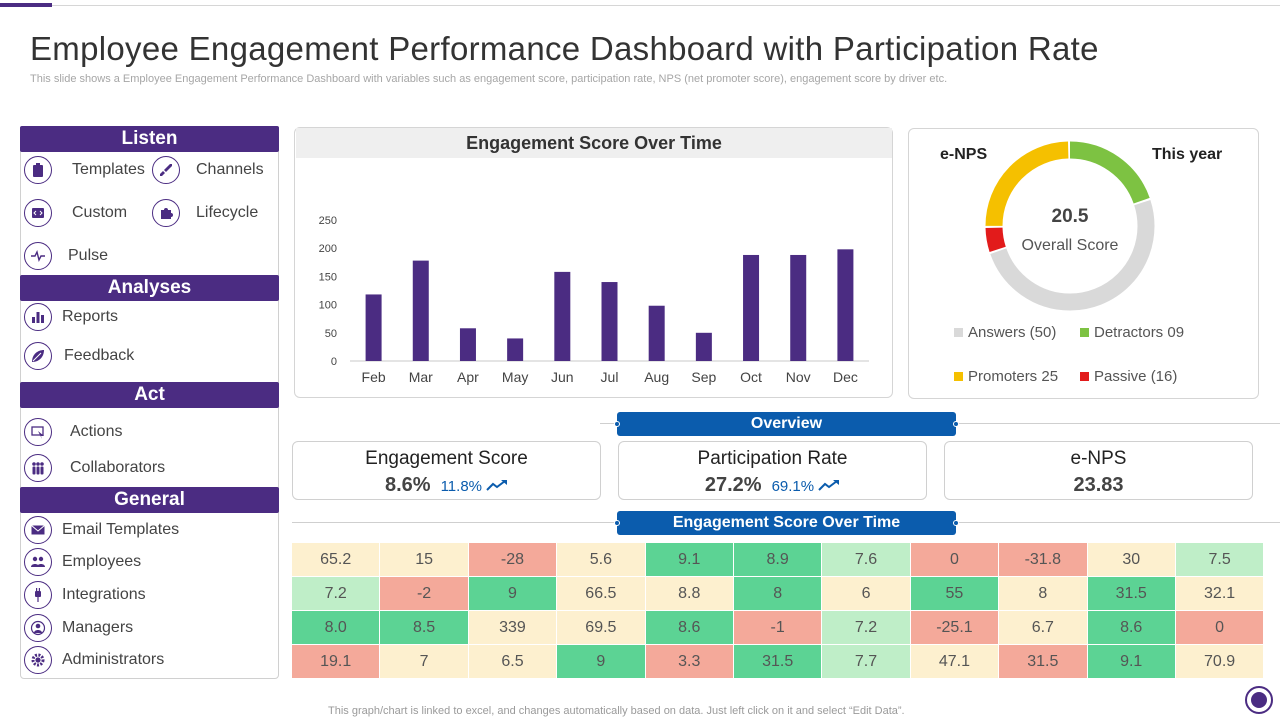 This screenshot has width=1280, height=720. What do you see at coordinates (66, 256) in the screenshot?
I see `sidebar-item-pulse: Pulse` at bounding box center [66, 256].